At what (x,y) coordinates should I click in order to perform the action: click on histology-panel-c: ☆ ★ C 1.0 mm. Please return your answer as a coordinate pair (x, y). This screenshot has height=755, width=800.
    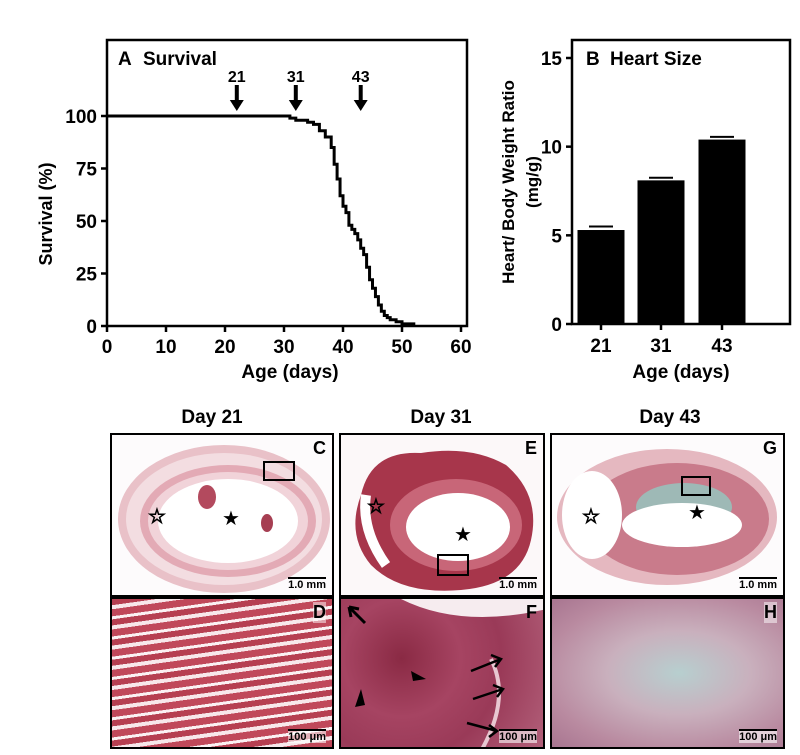
    Looking at the image, I should click on (222, 515).